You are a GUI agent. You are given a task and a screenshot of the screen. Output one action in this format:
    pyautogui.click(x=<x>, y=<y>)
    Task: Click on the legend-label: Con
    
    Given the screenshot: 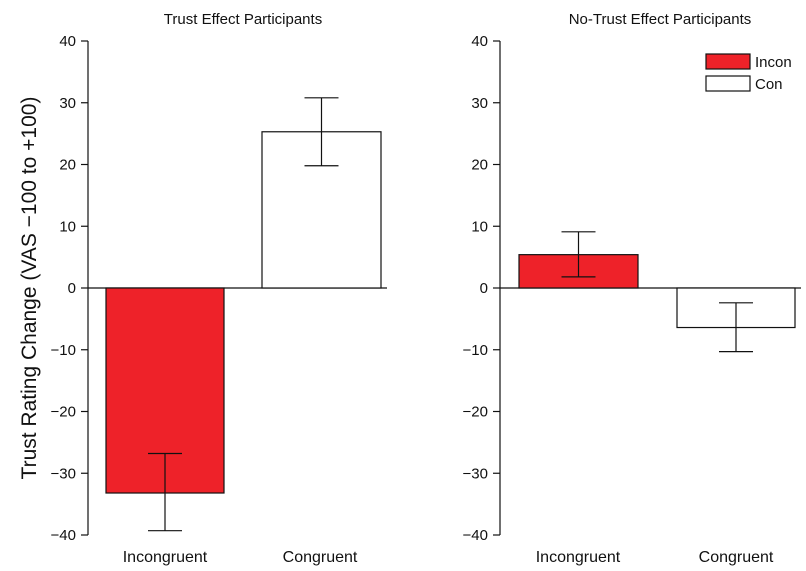 What is the action you would take?
    pyautogui.click(x=769, y=84)
    